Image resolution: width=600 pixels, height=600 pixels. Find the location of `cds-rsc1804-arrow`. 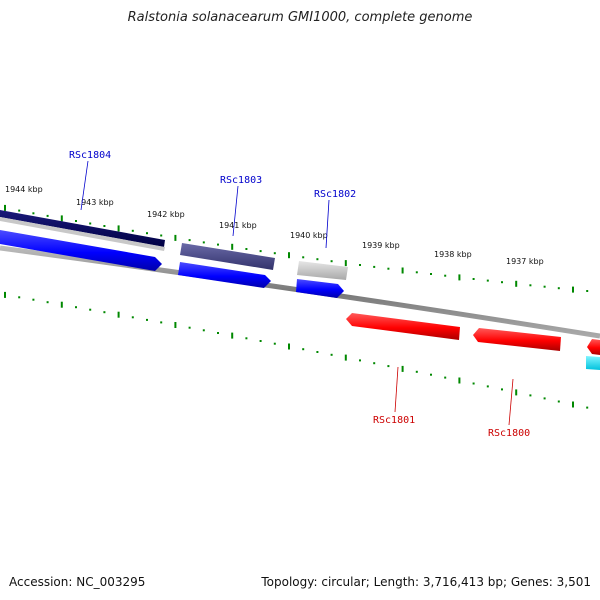

cds-rsc1804-arrow is located at coordinates (81, 250).